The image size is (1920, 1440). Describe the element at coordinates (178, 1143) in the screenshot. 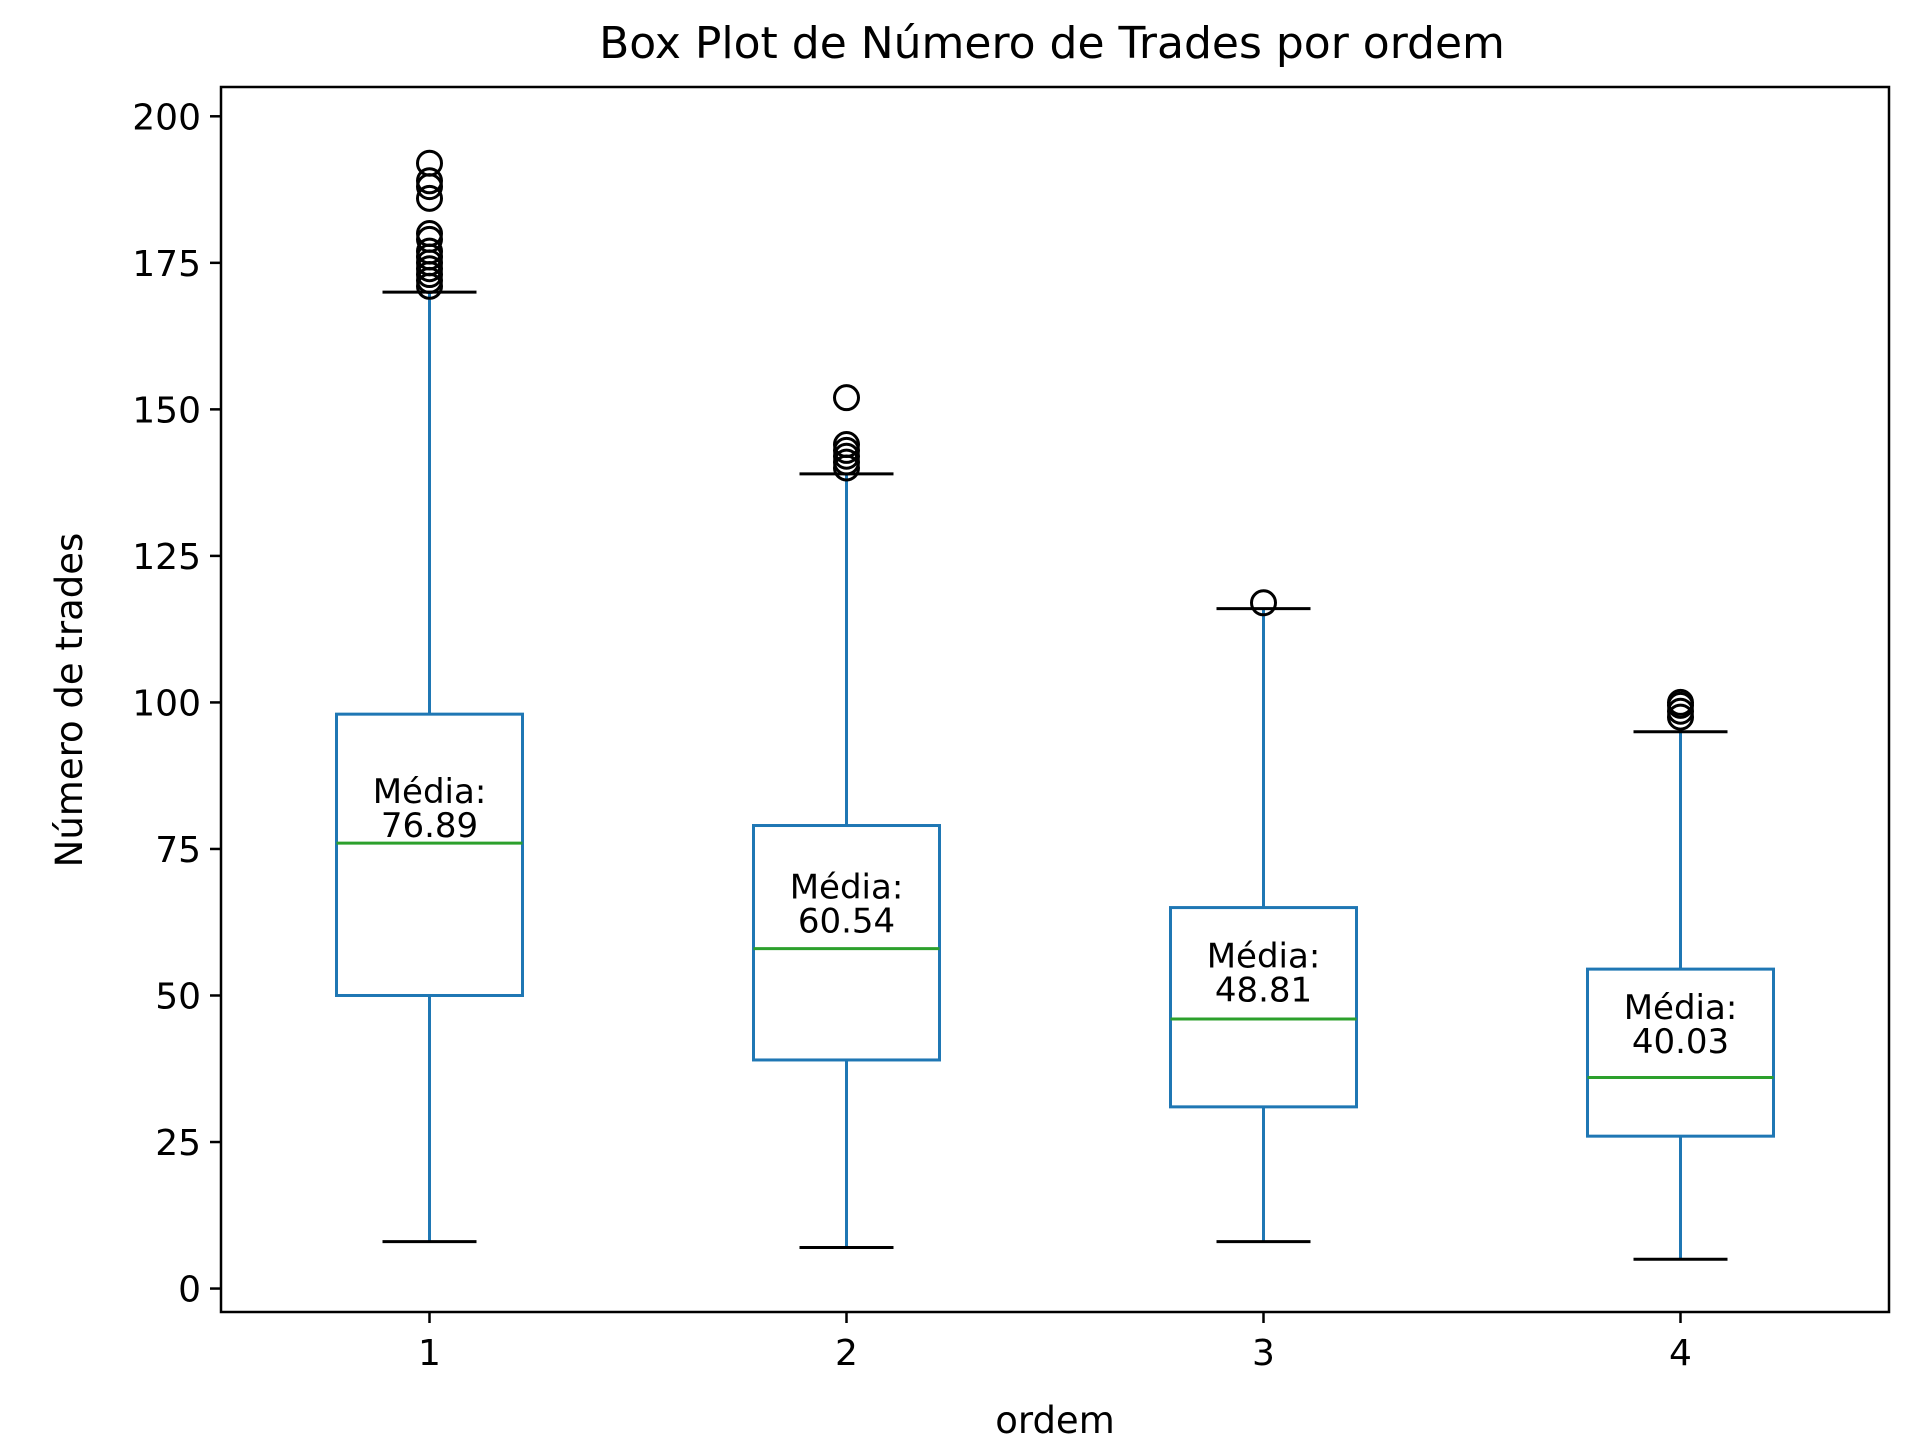

I see `y-tick-label: 25` at that location.